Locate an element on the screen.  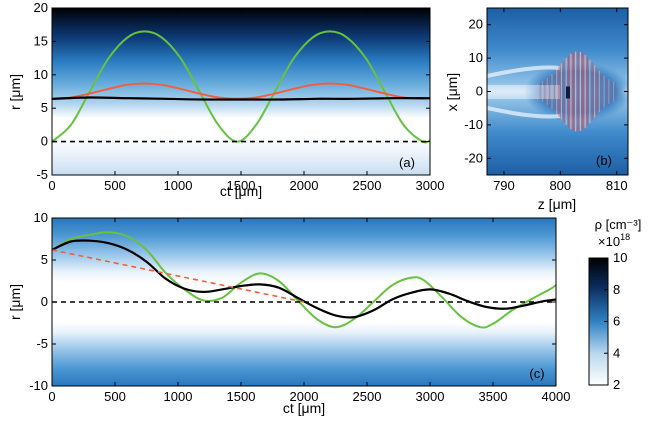
panel-b-label: (b) is located at coordinates (604, 160).